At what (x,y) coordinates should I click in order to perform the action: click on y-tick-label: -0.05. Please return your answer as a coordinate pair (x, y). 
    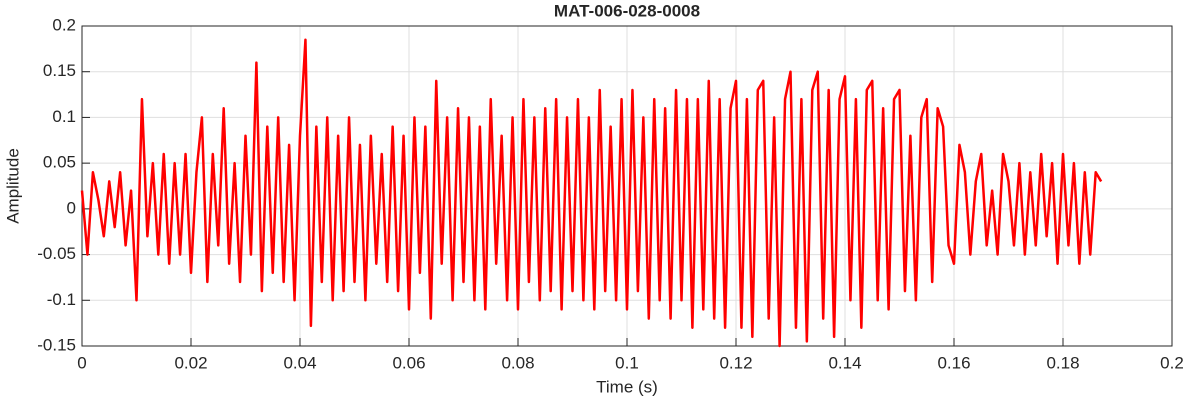
    Looking at the image, I should click on (56, 253).